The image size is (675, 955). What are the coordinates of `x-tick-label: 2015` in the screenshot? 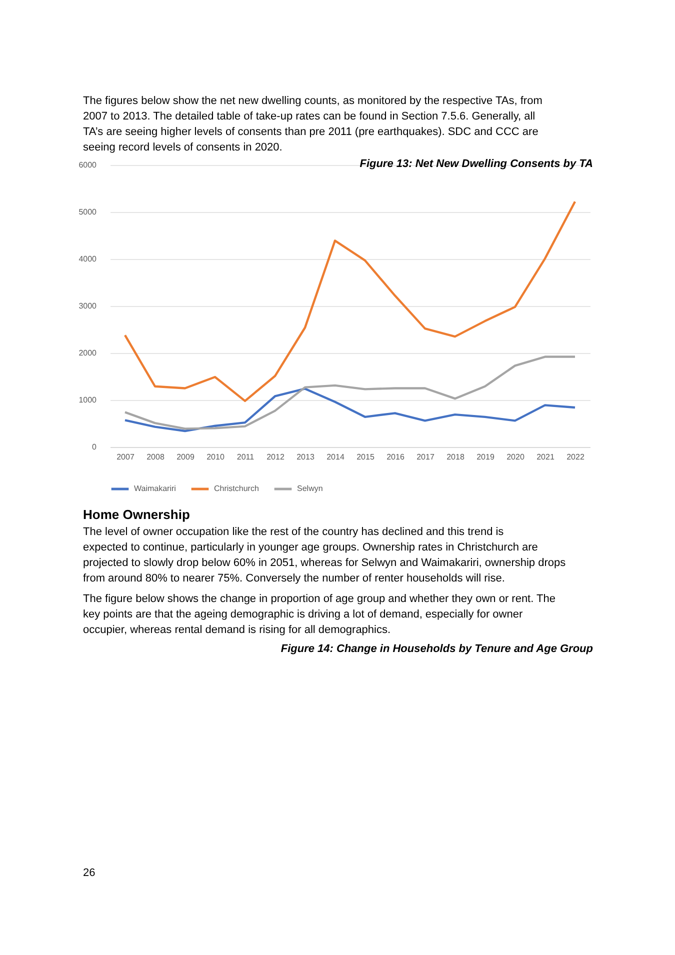 It's located at (365, 457).